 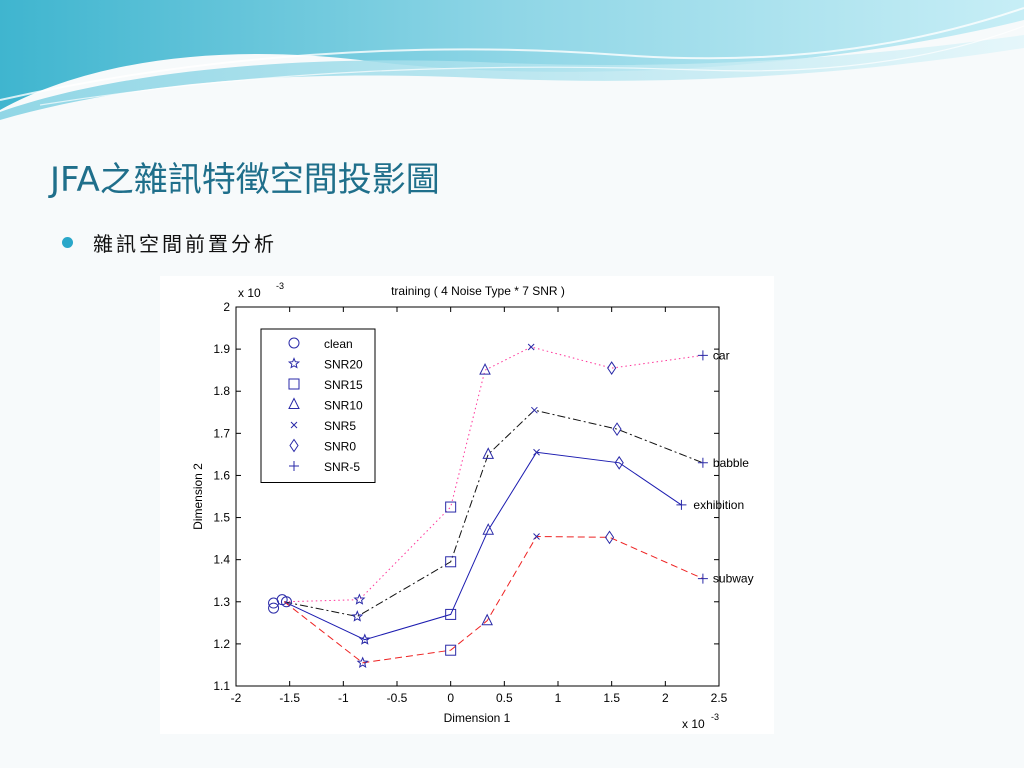 What do you see at coordinates (198, 496) in the screenshot?
I see `y-axis-label: Dimension 2` at bounding box center [198, 496].